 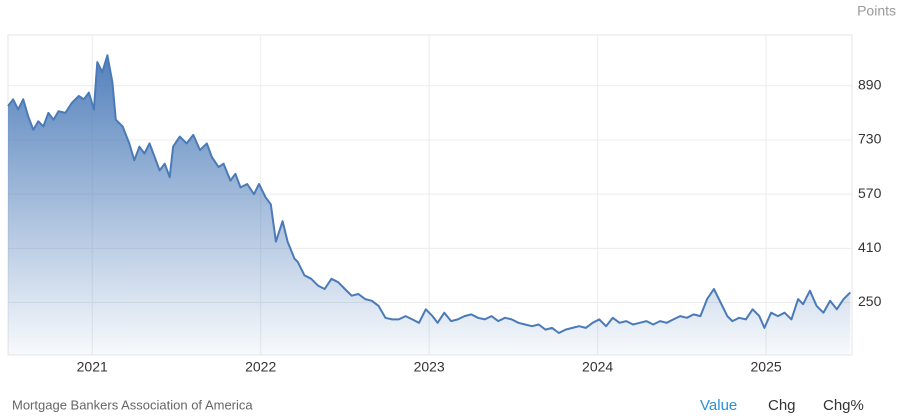 I want to click on tab-value: Value, so click(x=718, y=405).